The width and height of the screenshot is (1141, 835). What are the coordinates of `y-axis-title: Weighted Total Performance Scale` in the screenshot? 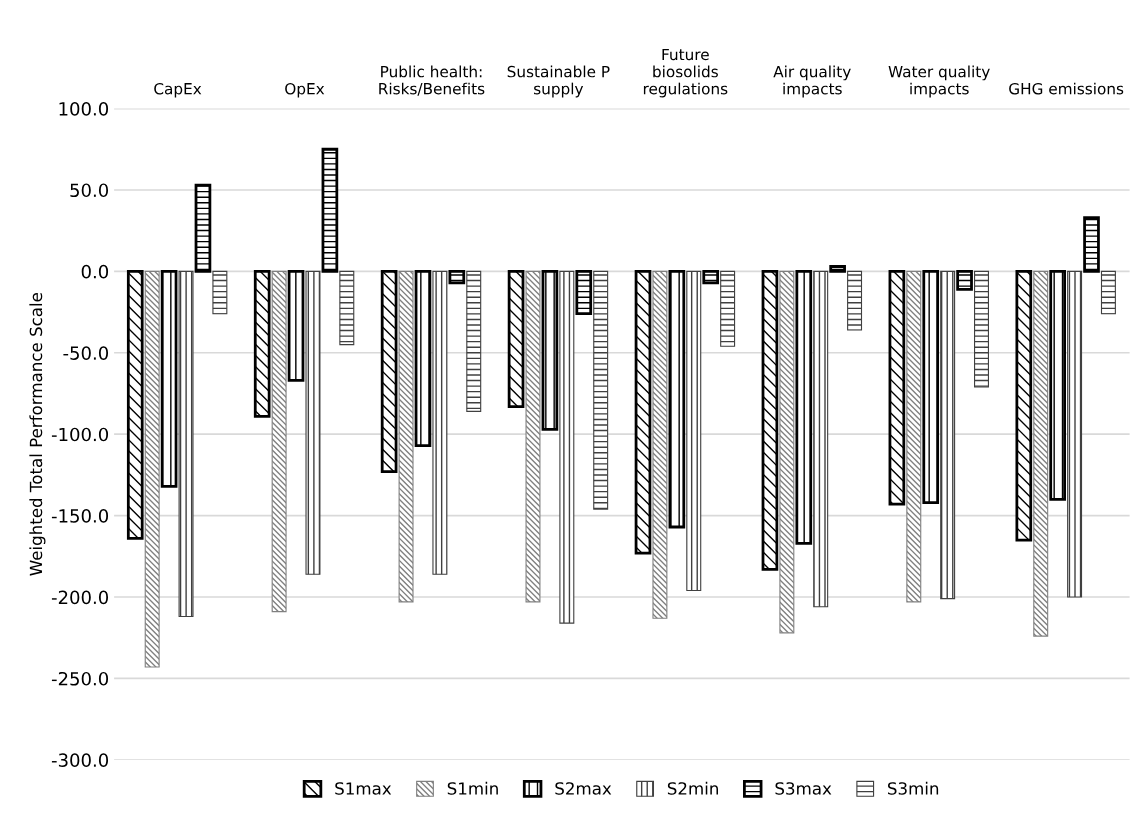 It's located at (37, 434).